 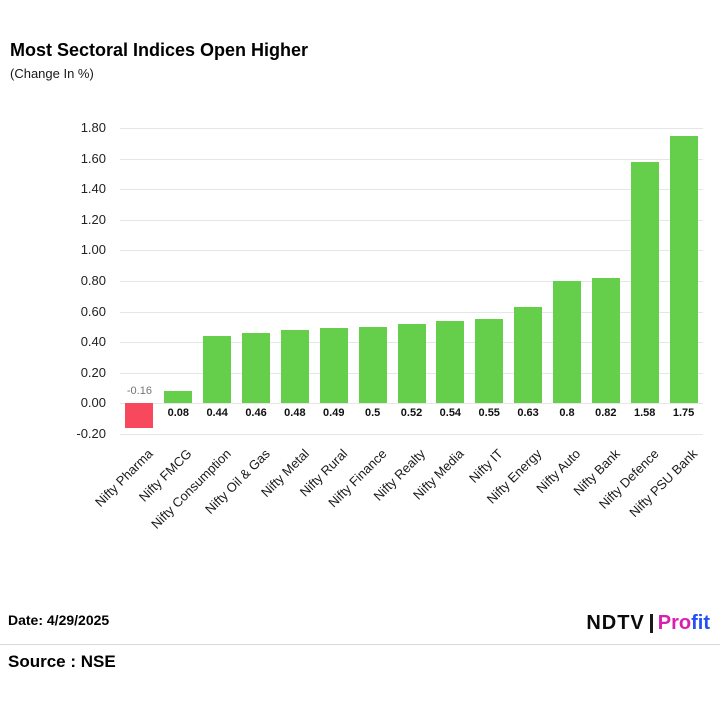 What do you see at coordinates (93, 127) in the screenshot?
I see `y-tick-label: 1.80` at bounding box center [93, 127].